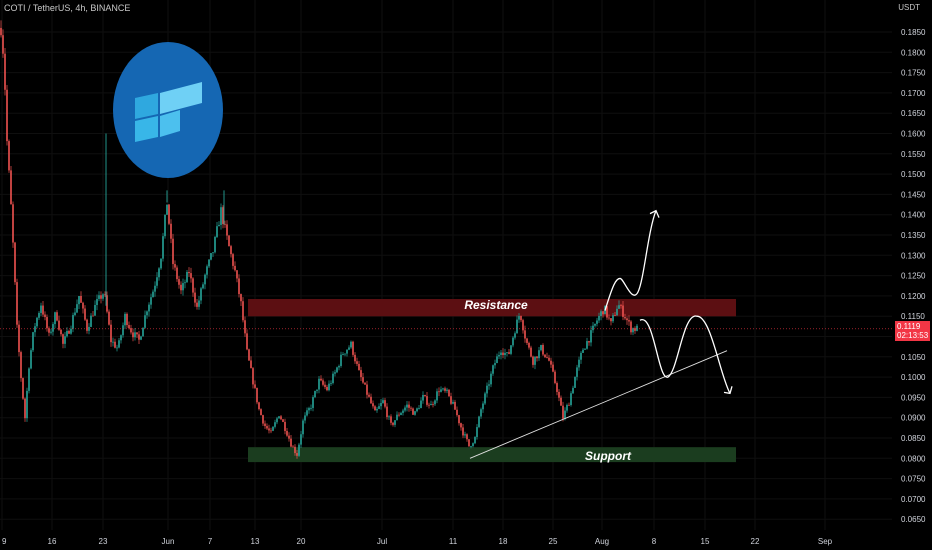  Describe the element at coordinates (503, 541) in the screenshot. I see `time-tick-label: 18` at that location.